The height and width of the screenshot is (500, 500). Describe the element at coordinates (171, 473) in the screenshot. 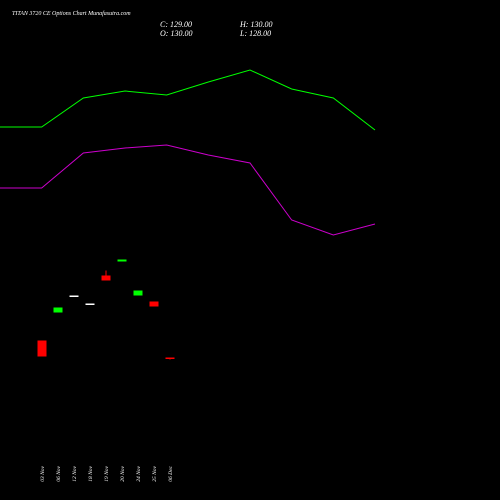

I see `x-tick-label: 06 Dec` at that location.